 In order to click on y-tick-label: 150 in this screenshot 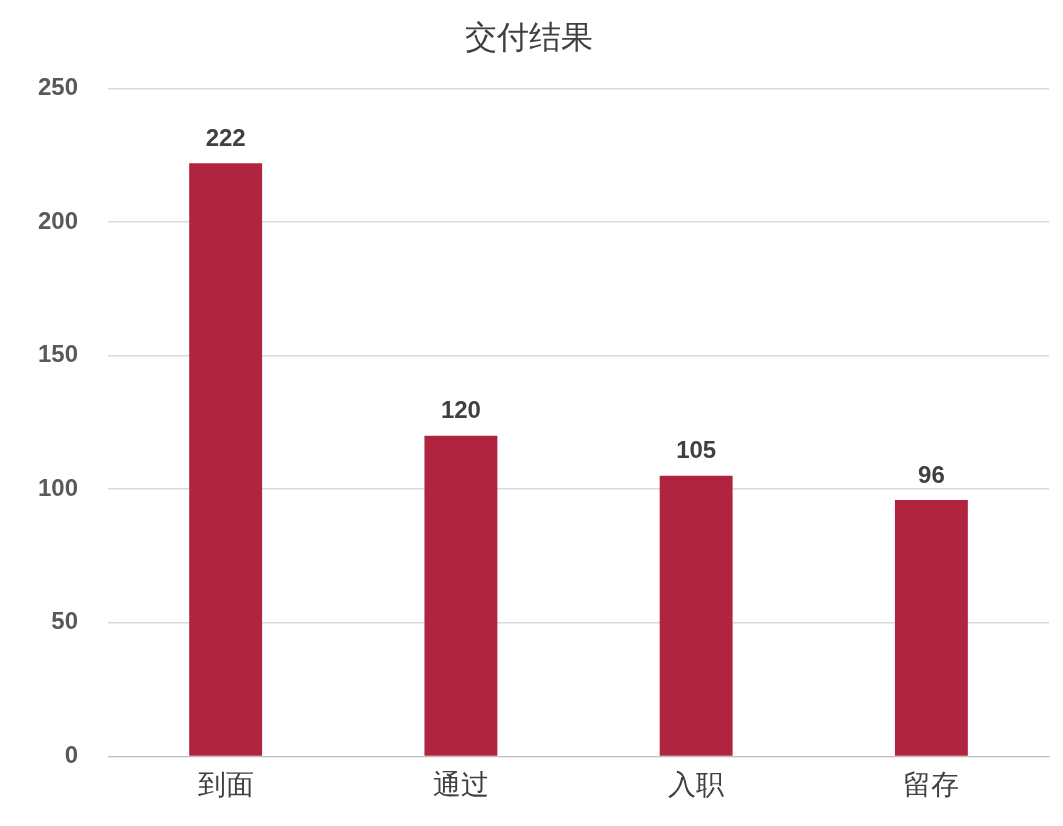, I will do `click(58, 354)`.